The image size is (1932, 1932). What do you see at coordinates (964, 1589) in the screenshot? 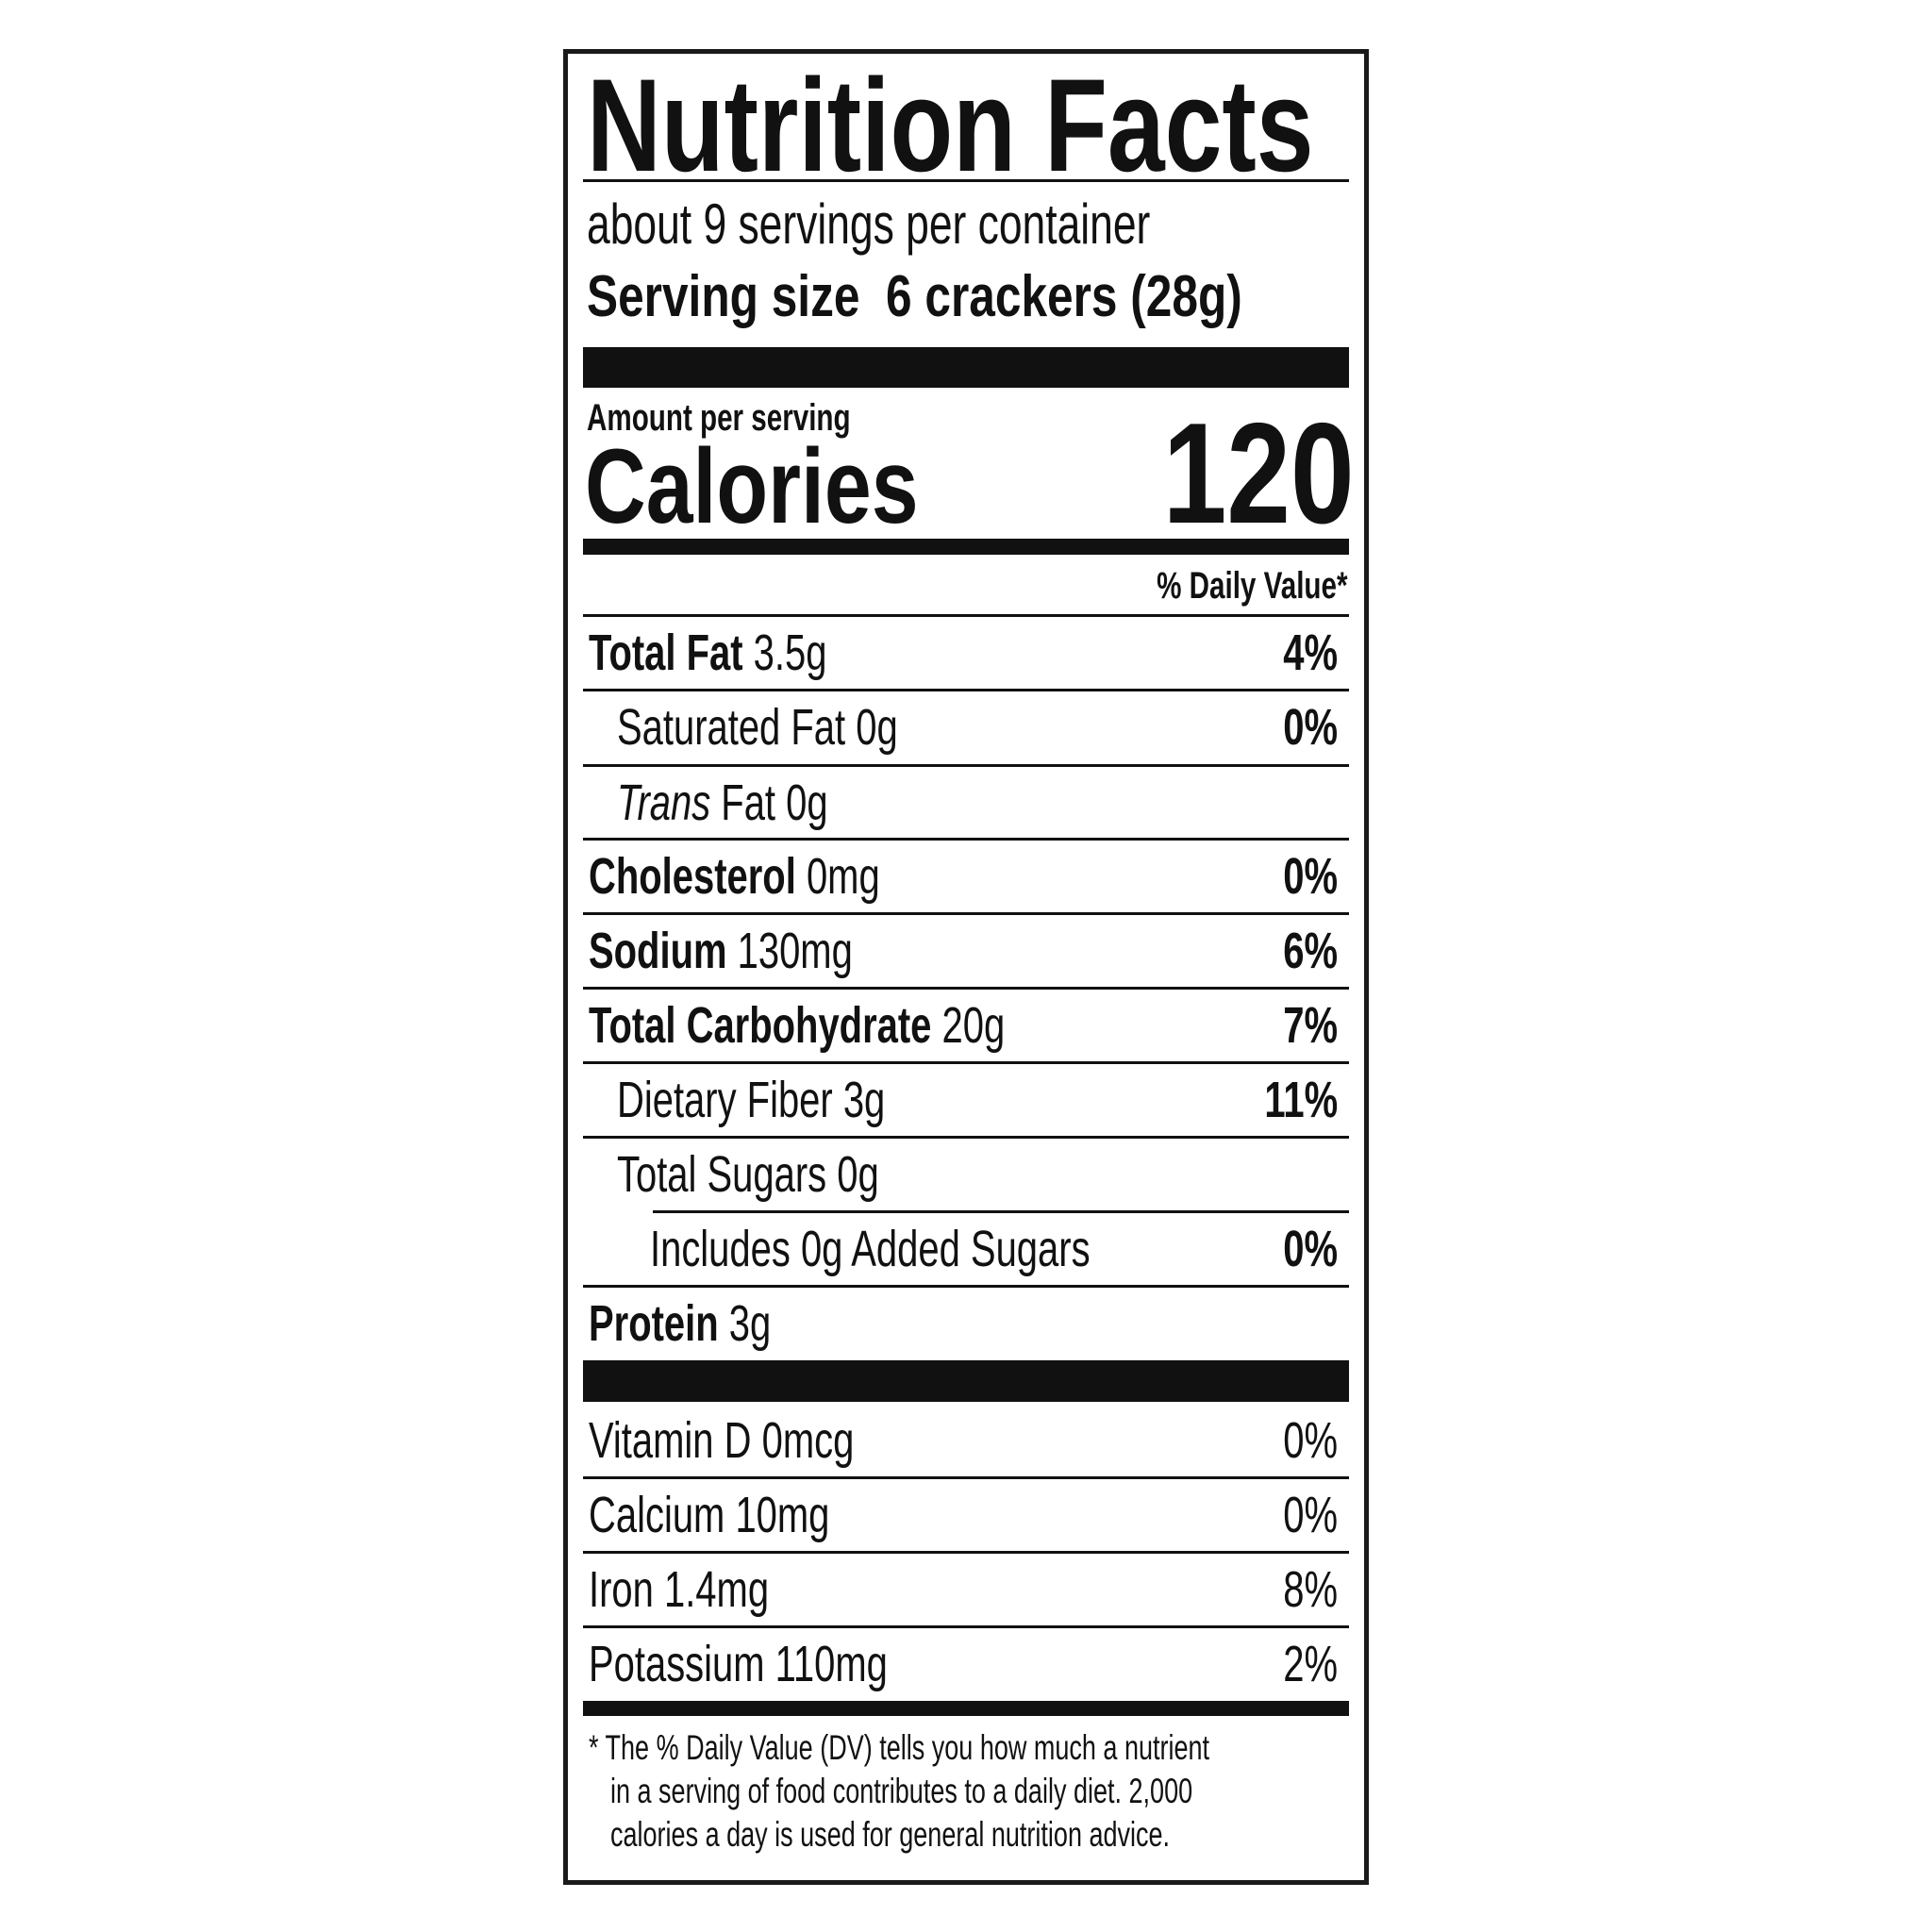
I see `vitamin-row-iron: Iron 1.4mg 8%` at bounding box center [964, 1589].